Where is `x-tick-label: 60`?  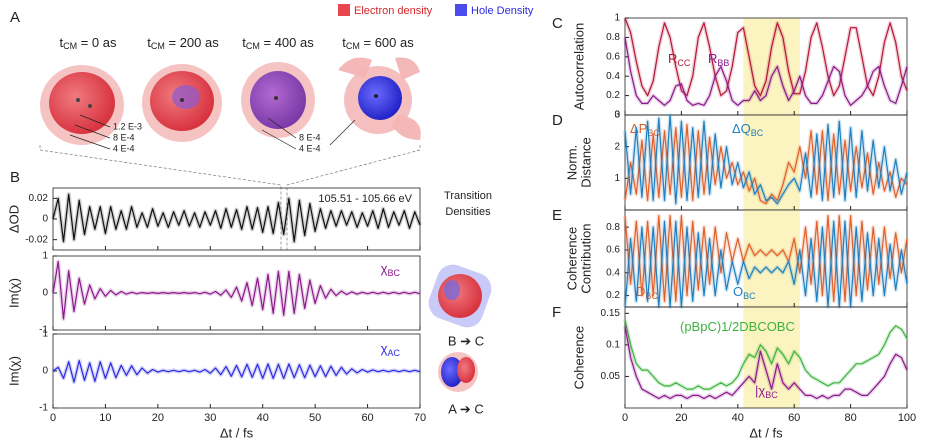
x-tick-label: 60 is located at coordinates (367, 418).